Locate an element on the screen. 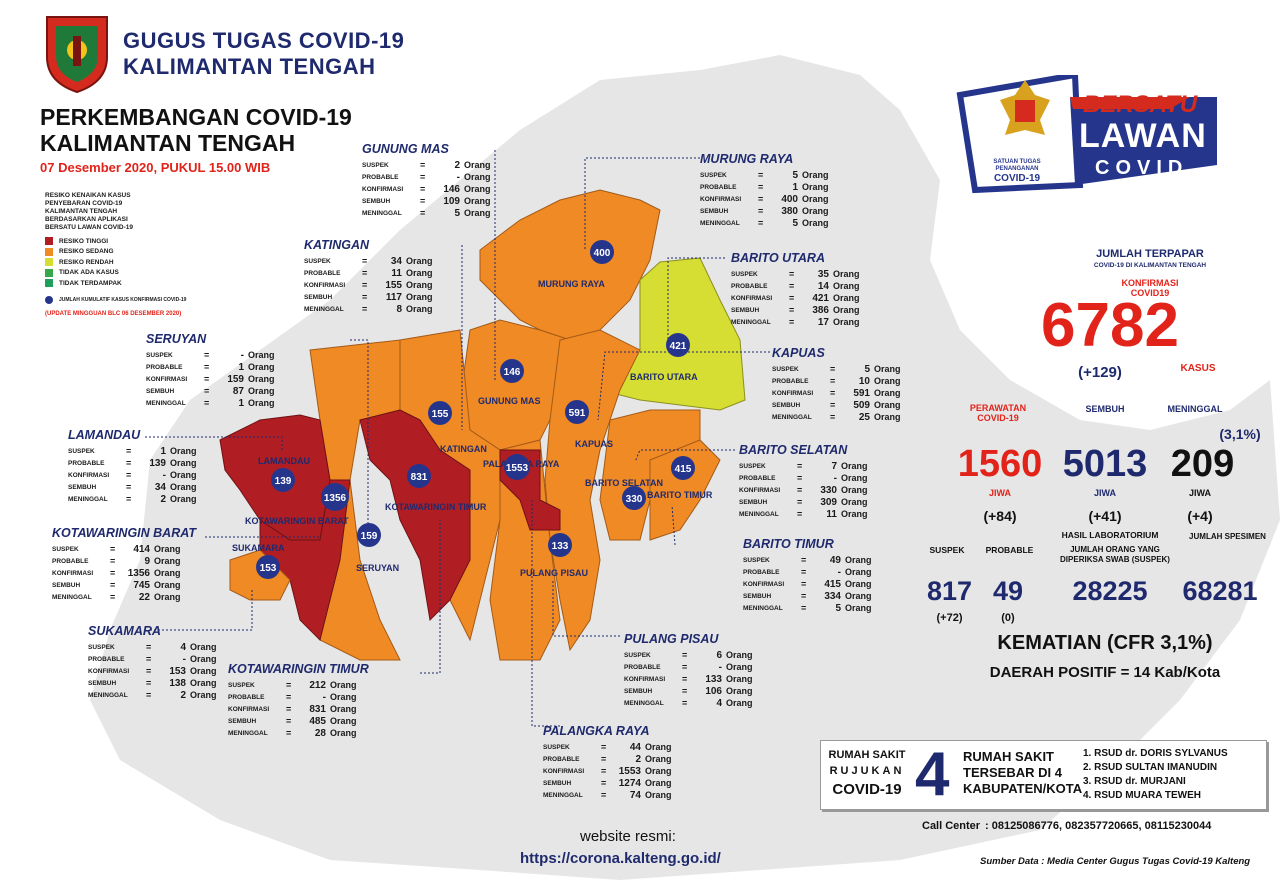  stat-row-probable: PROBABLE = 139 Orang is located at coordinates (132, 463).